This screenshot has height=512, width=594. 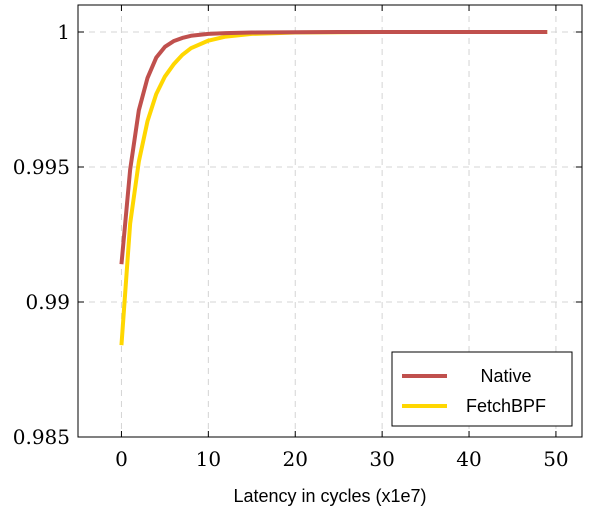 What do you see at coordinates (47, 302) in the screenshot?
I see `y-tick-label: 0.99` at bounding box center [47, 302].